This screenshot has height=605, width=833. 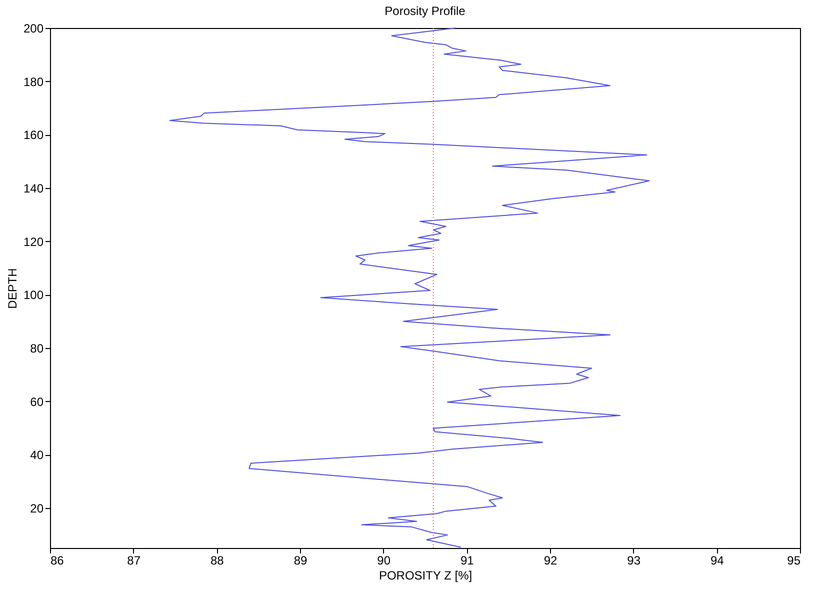 What do you see at coordinates (217, 561) in the screenshot?
I see `x-tick-label: 88` at bounding box center [217, 561].